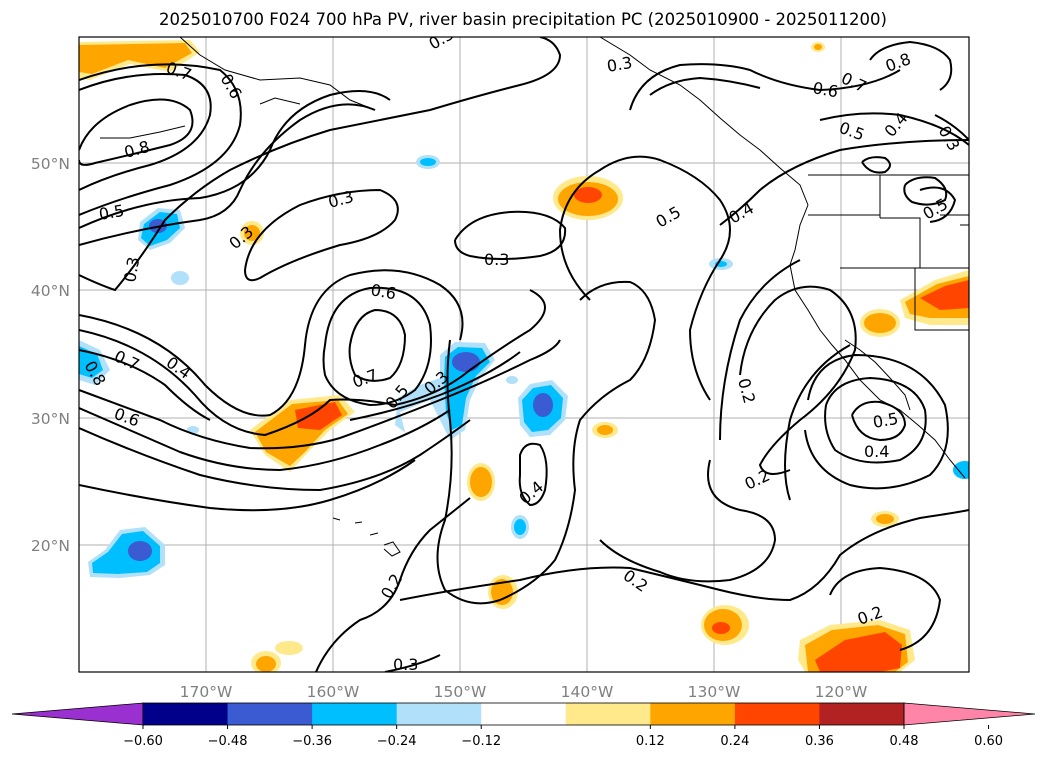  I want to click on contour-08-nw, so click(136, 132).